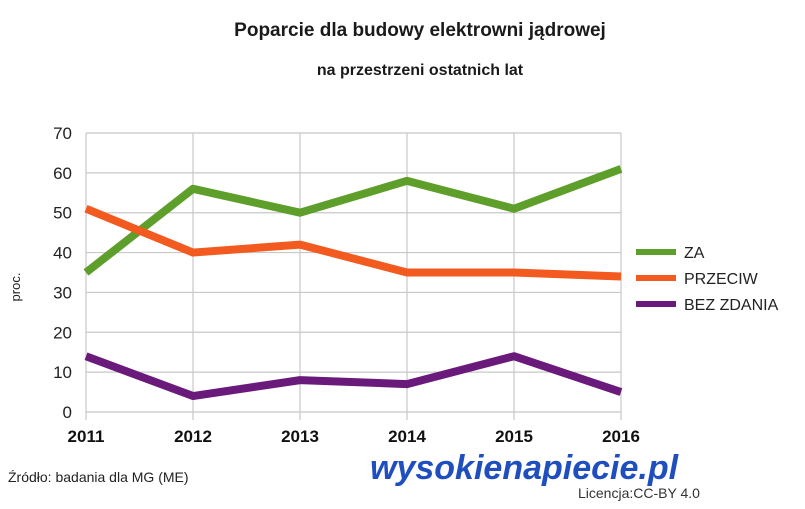 This screenshot has width=805, height=509. What do you see at coordinates (193, 436) in the screenshot?
I see `x-tick-label: 2012` at bounding box center [193, 436].